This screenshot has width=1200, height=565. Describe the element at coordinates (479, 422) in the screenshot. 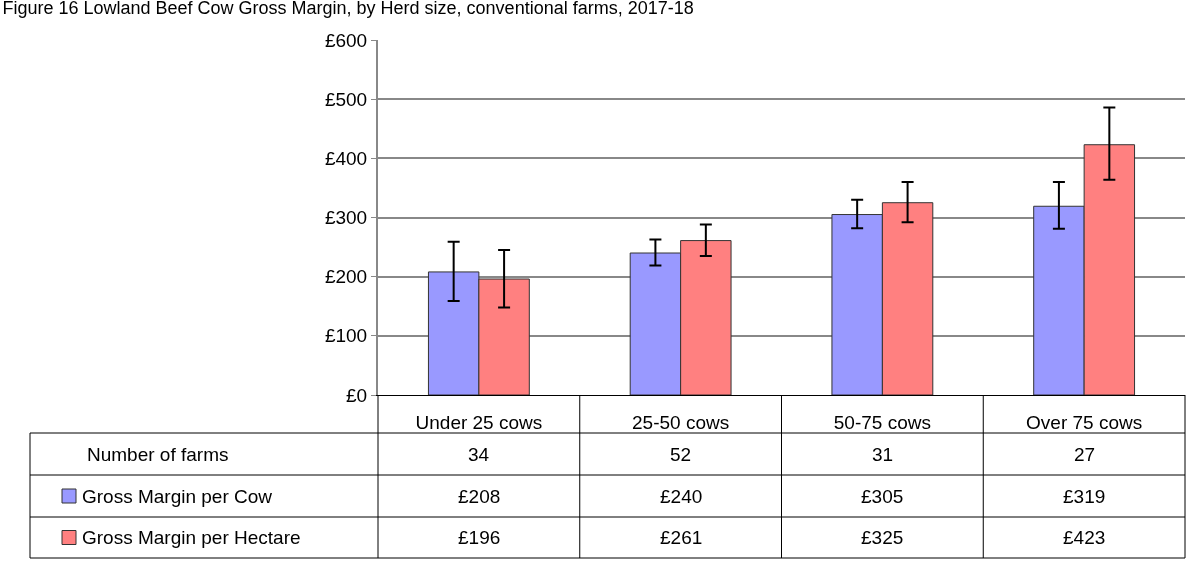

I see `x-tick-label: Under 25 cows` at that location.